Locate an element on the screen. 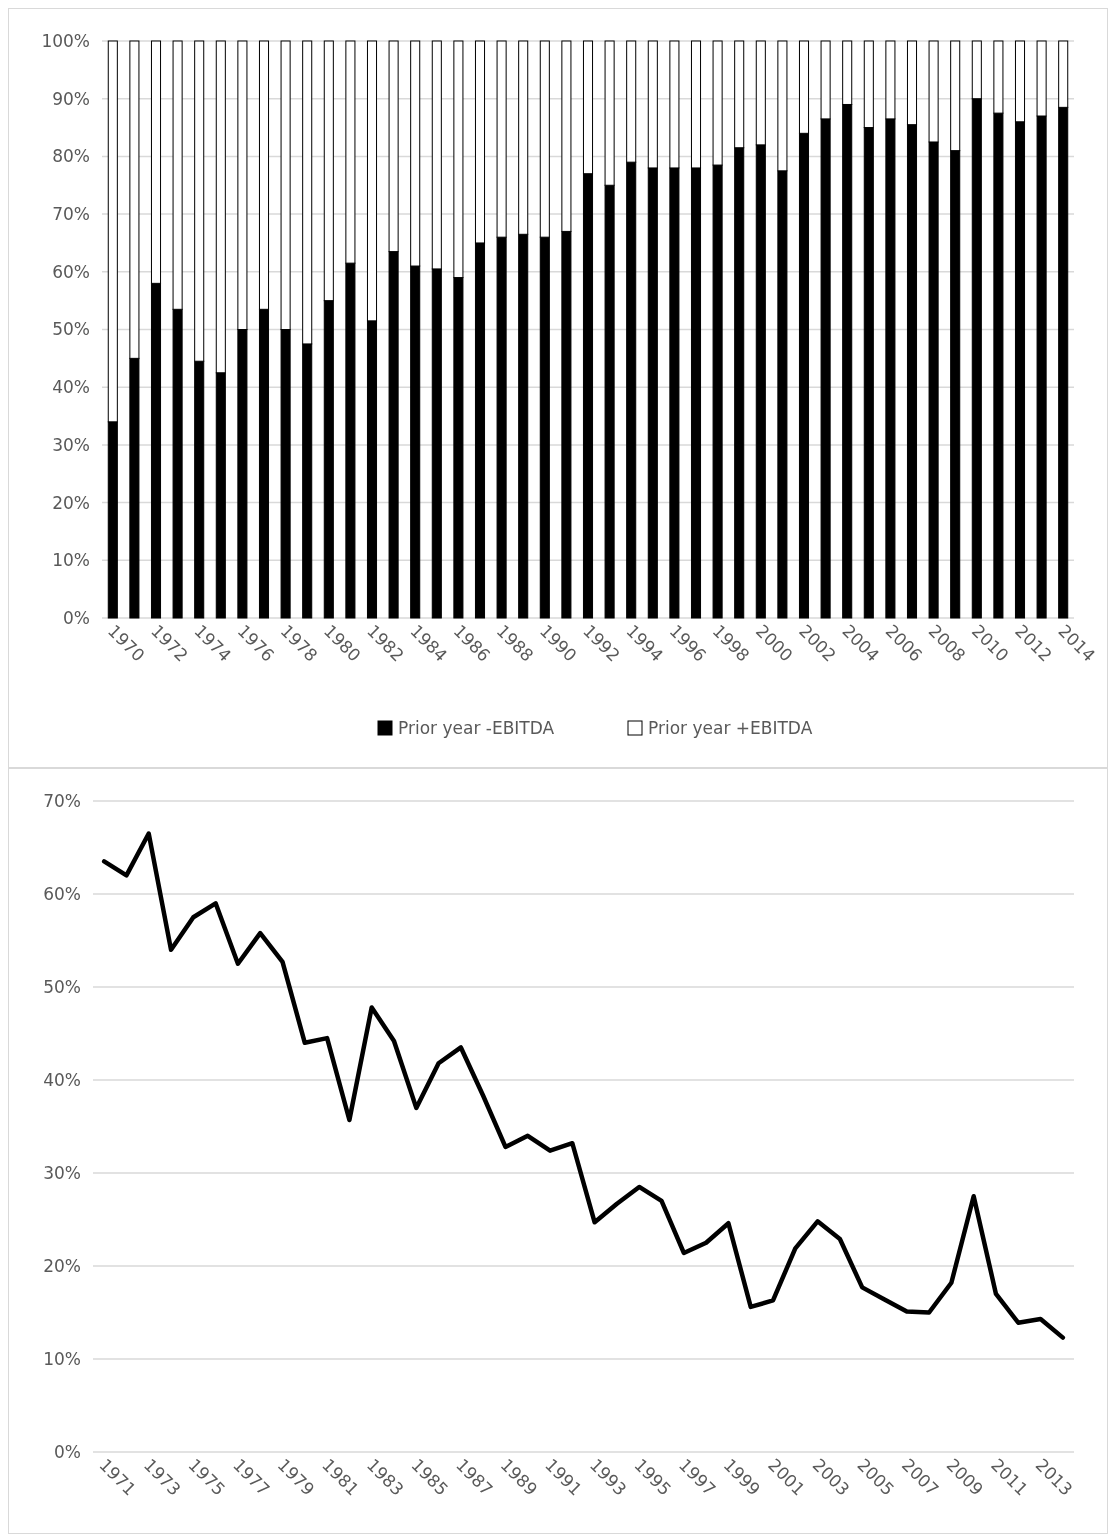 Image resolution: width=1109 pixels, height=1534 pixels. y-tick-label: 100% is located at coordinates (65, 40).